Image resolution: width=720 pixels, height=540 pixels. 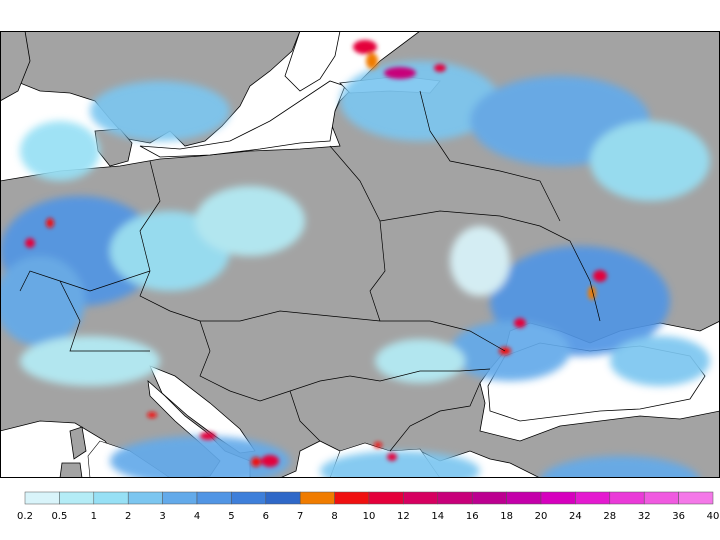 I want to click on legend-swatches, so click(x=369, y=498).